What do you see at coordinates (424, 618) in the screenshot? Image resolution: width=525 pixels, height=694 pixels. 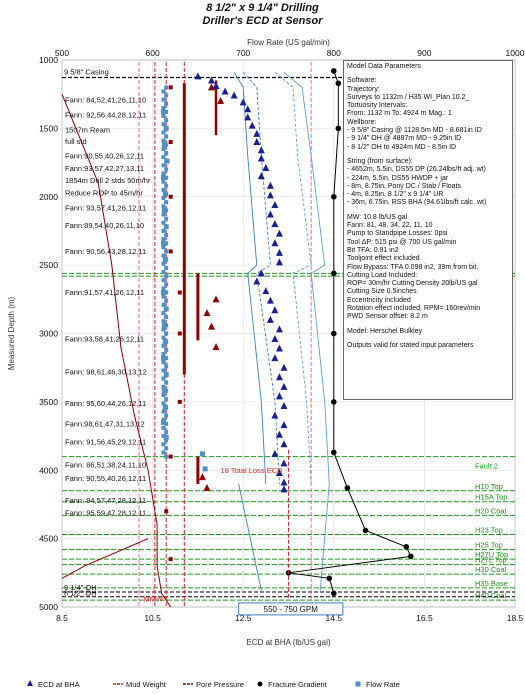 I see `x-bottom-tick-label: 16.5` at bounding box center [424, 618].